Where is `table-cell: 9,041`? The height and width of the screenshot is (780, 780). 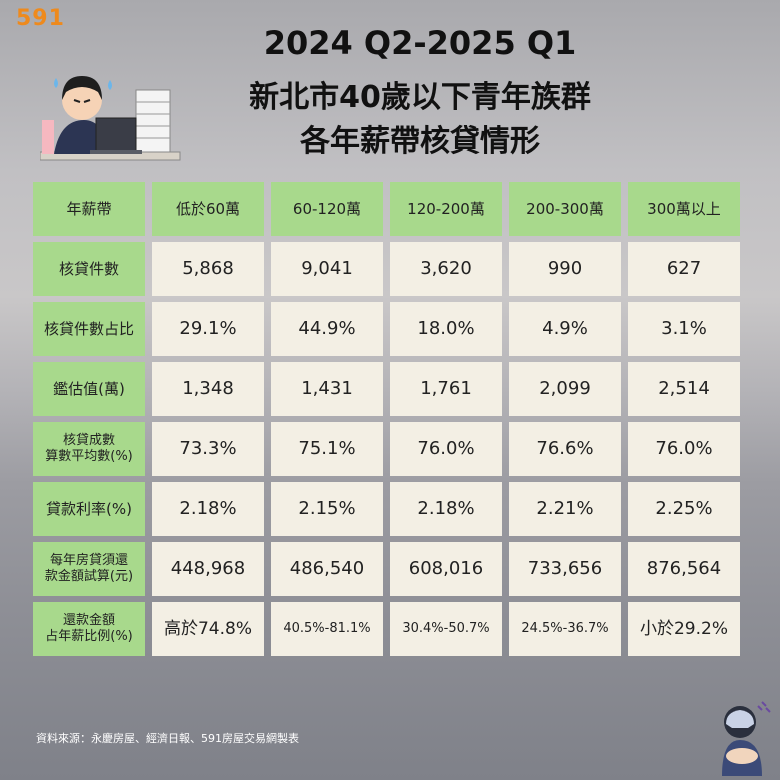 table-cell: 9,041 is located at coordinates (327, 269).